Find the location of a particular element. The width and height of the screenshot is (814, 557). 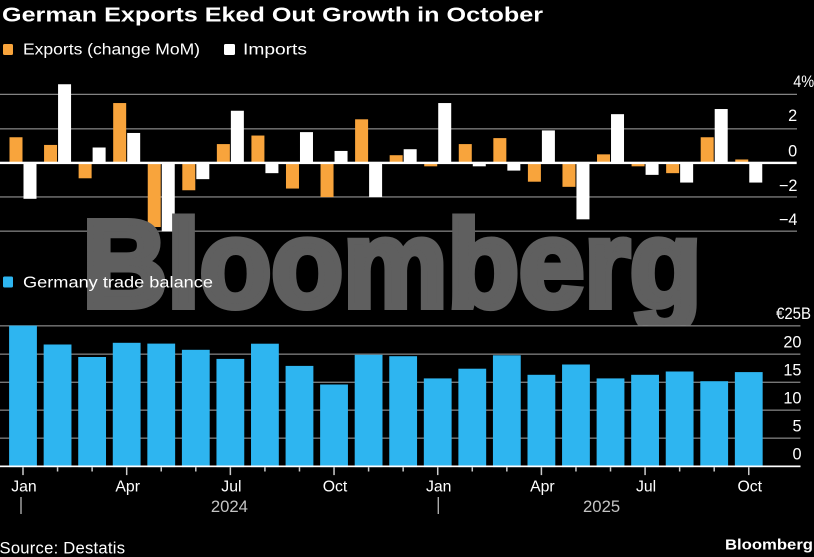

svg-text: 10 is located at coordinates (792, 398).